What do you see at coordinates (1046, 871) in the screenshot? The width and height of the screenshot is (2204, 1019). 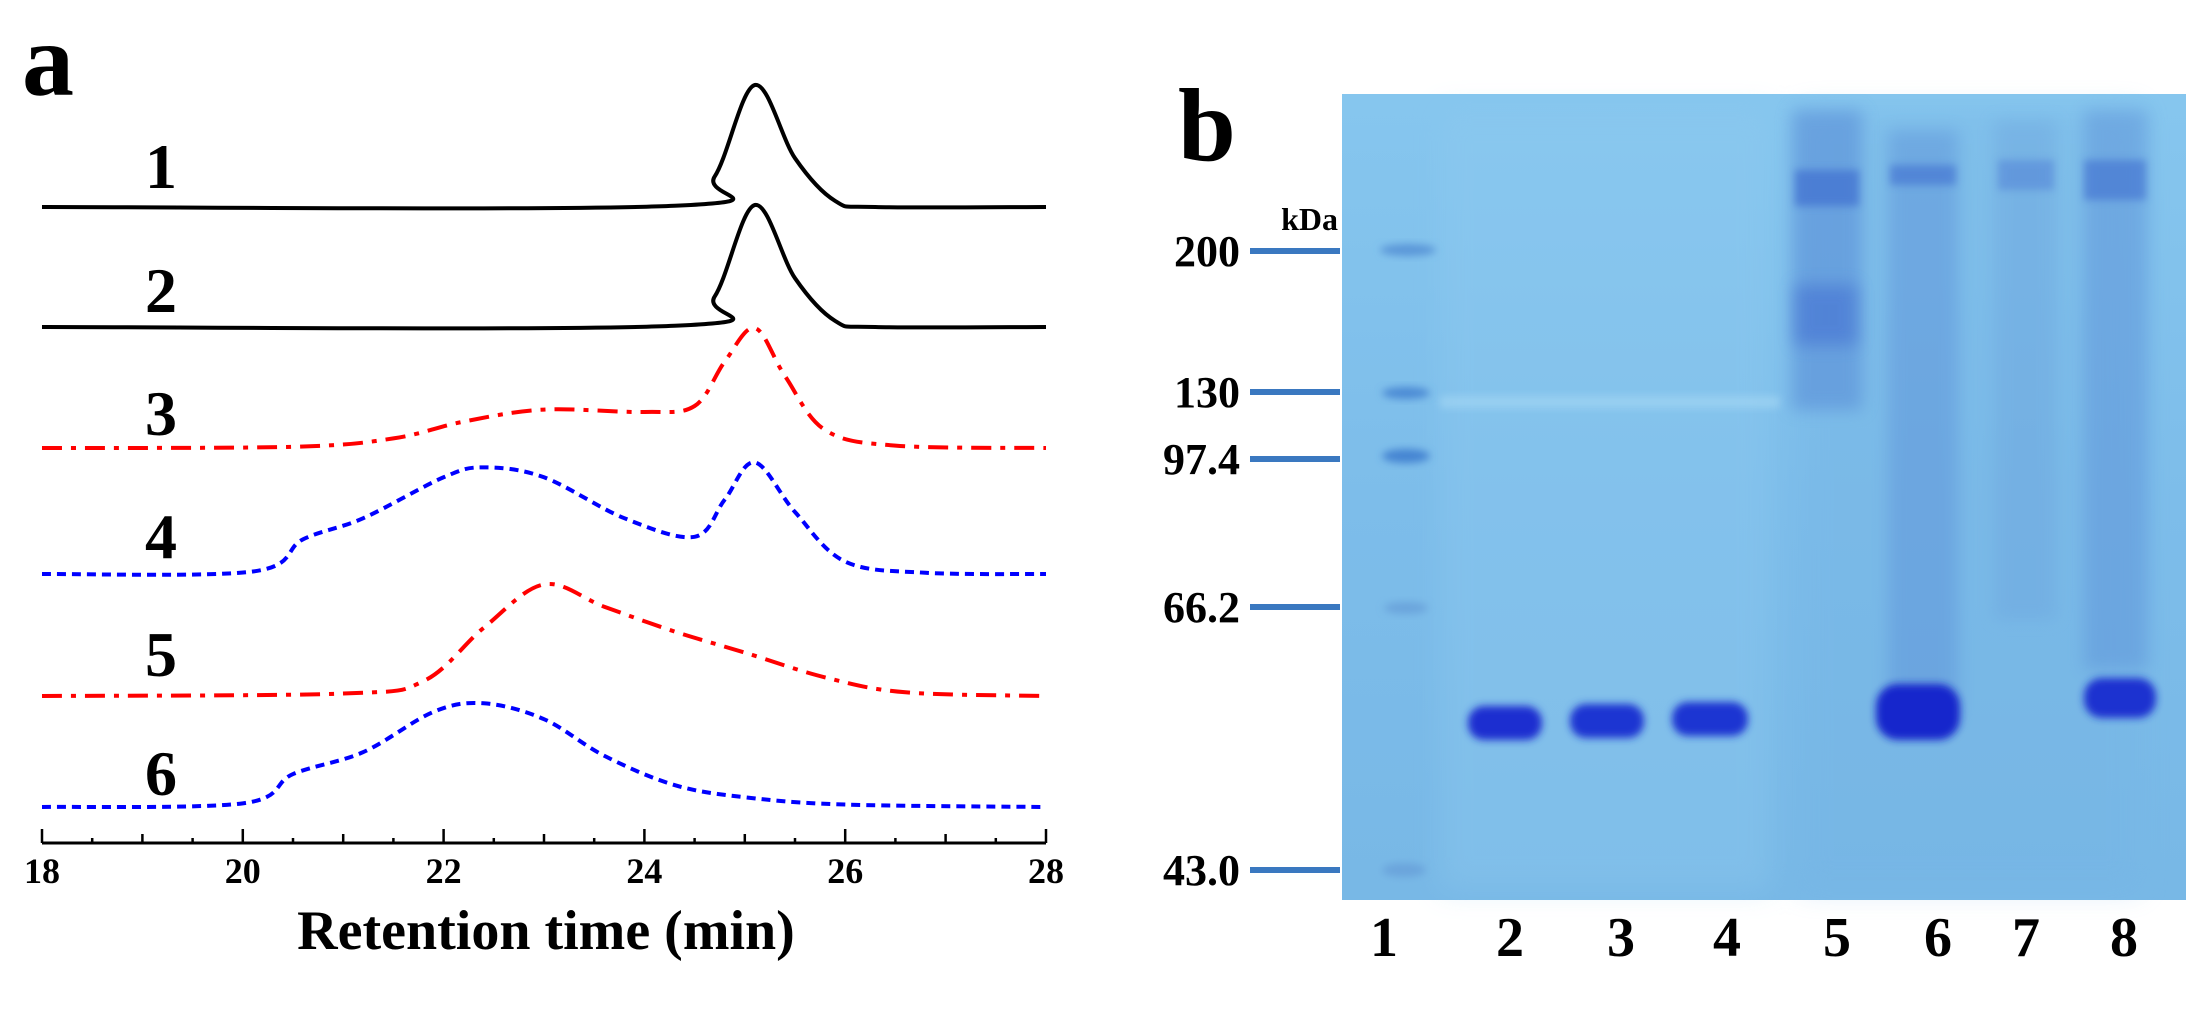 I see `x-tick-label: 28` at bounding box center [1046, 871].